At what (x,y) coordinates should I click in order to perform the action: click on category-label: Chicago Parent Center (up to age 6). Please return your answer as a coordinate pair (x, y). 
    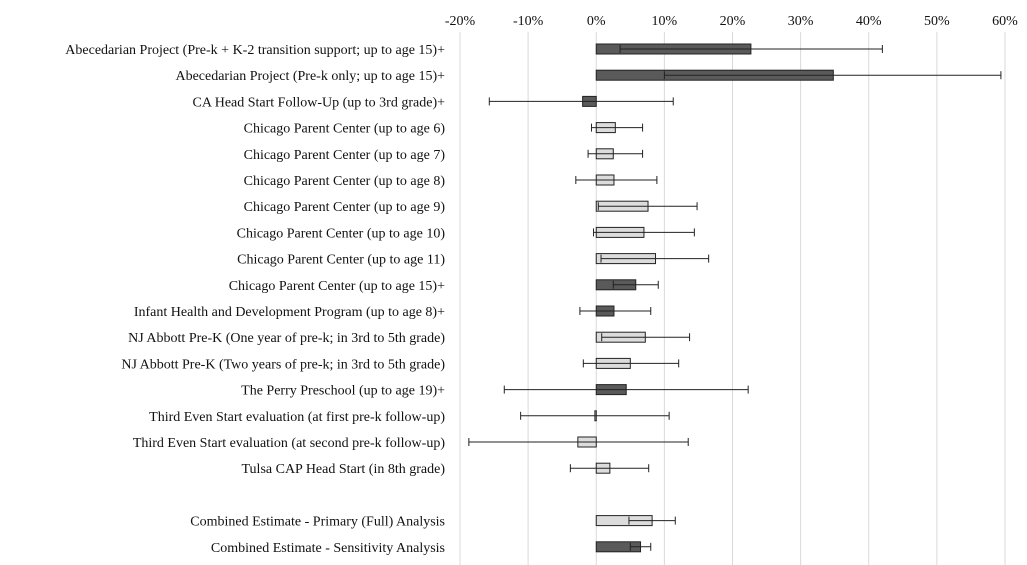
    Looking at the image, I should click on (345, 129).